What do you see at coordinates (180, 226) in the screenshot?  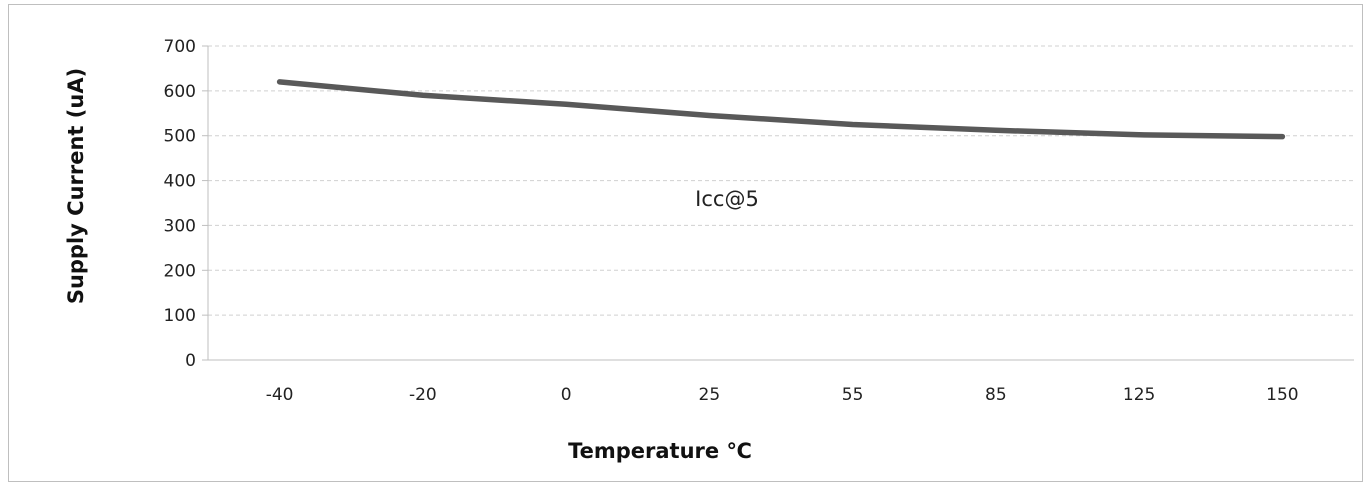 I see `y-tick-label: 300` at bounding box center [180, 226].